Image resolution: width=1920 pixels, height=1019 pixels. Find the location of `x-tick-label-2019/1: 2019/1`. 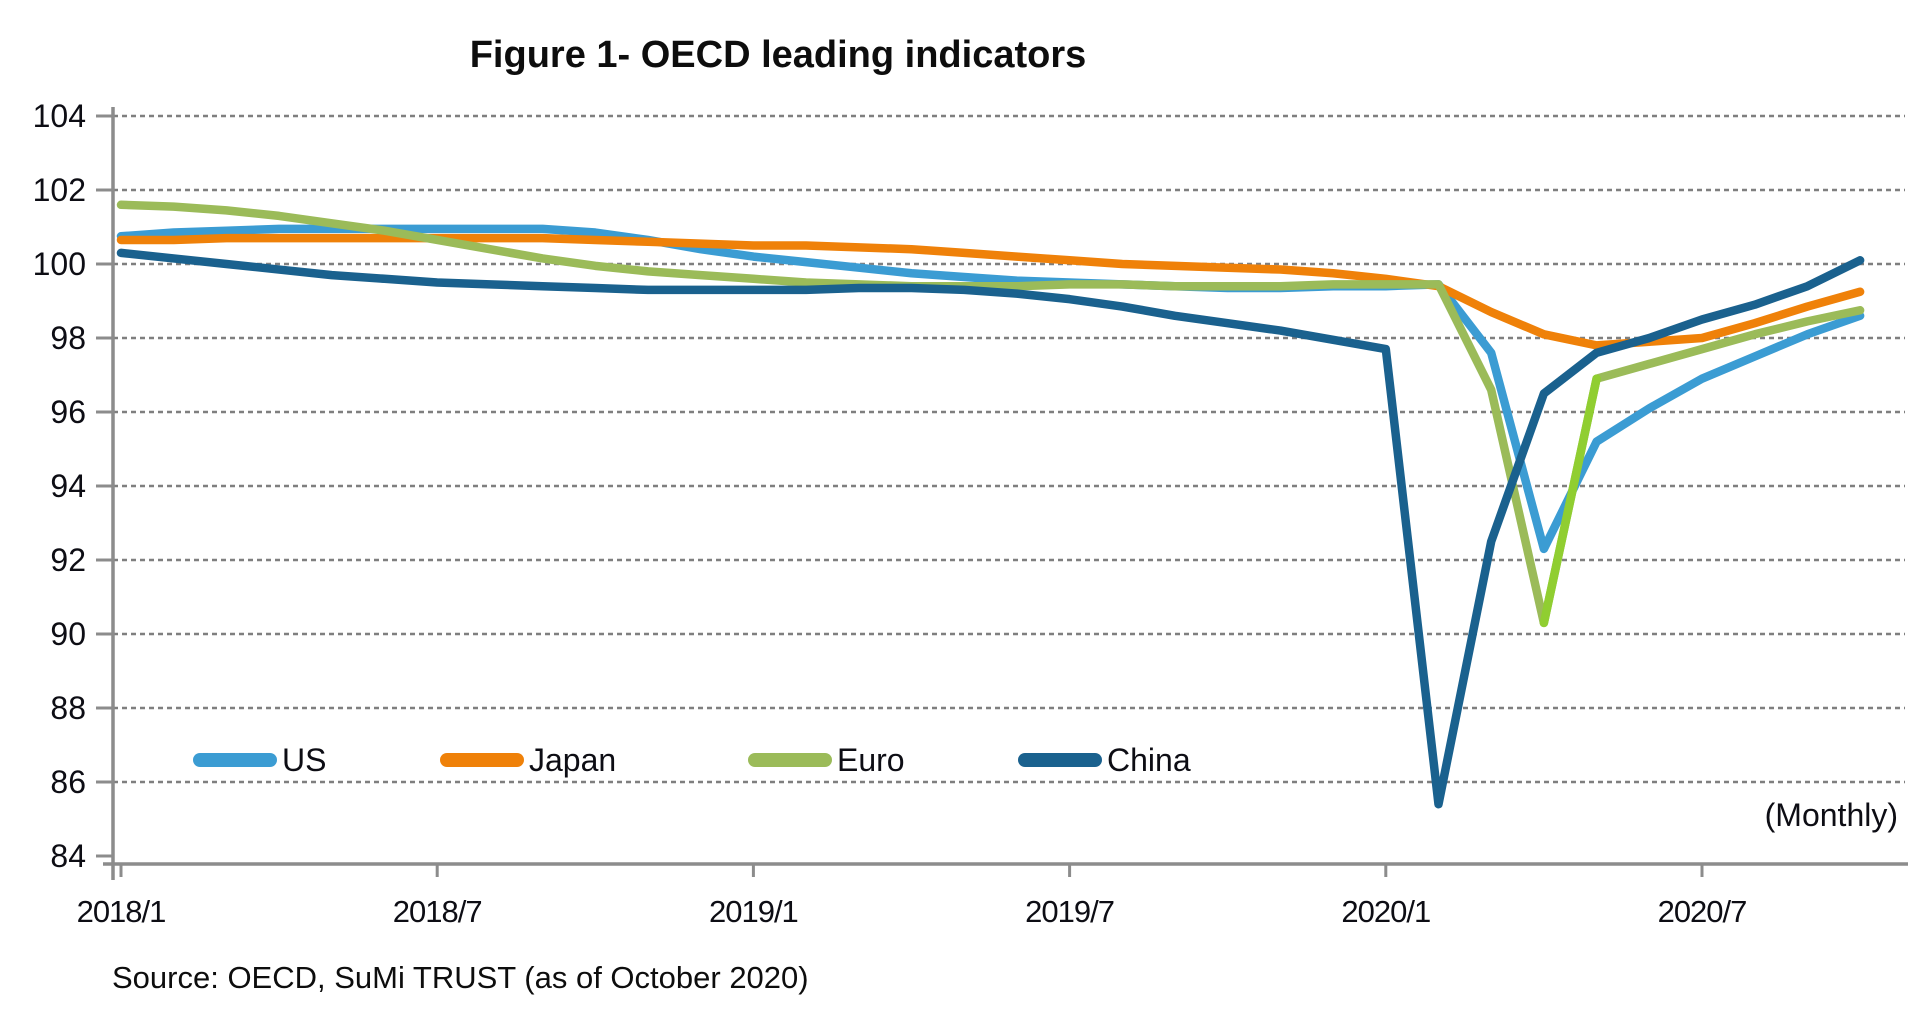

x-tick-label-2019/1: 2019/1 is located at coordinates (753, 911).